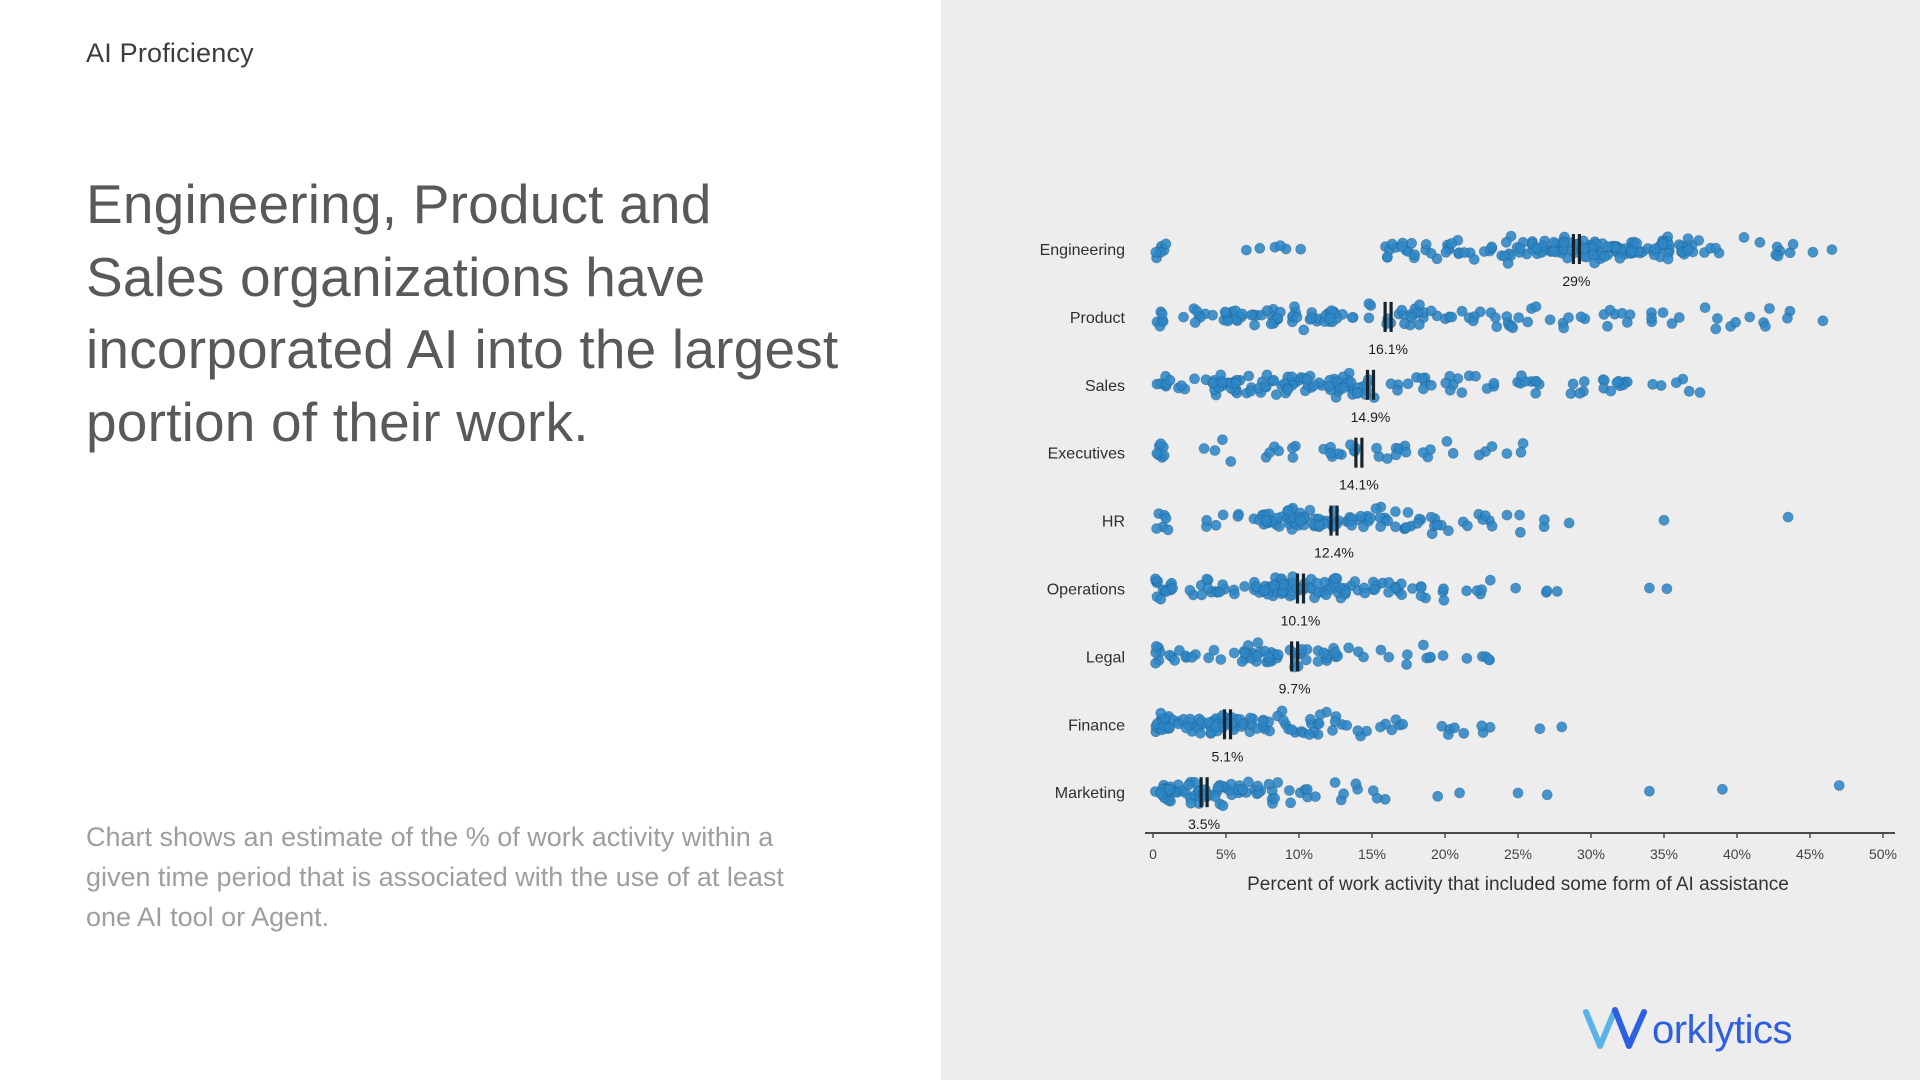 Image resolution: width=1920 pixels, height=1080 pixels. I want to click on worklytics-w-icon-light-stroke, so click(1600, 1028).